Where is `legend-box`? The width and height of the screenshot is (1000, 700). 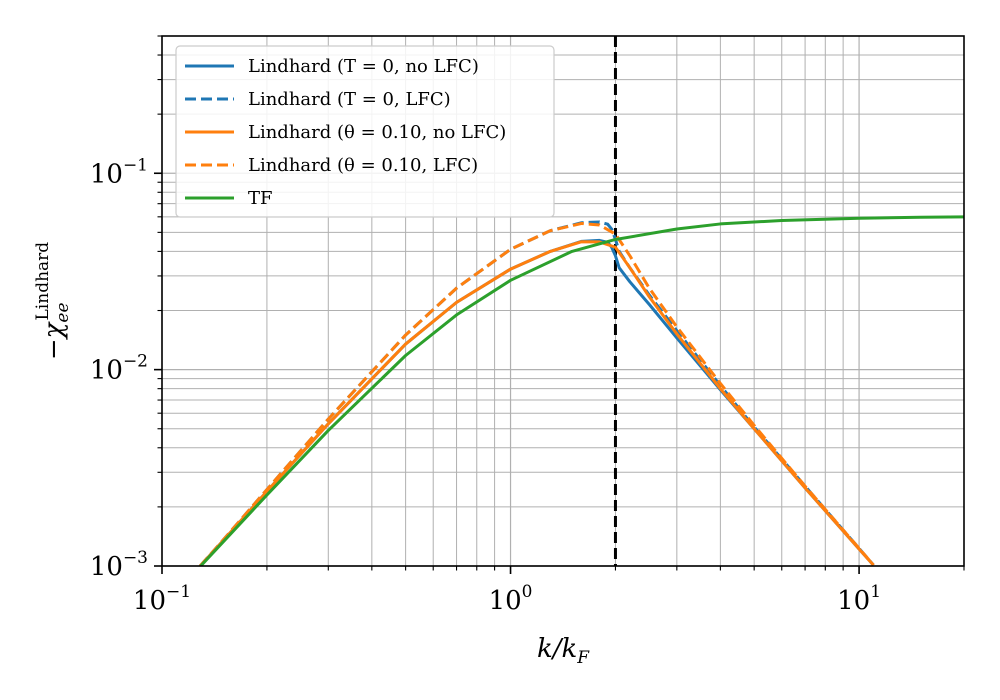
legend-box is located at coordinates (365, 131).